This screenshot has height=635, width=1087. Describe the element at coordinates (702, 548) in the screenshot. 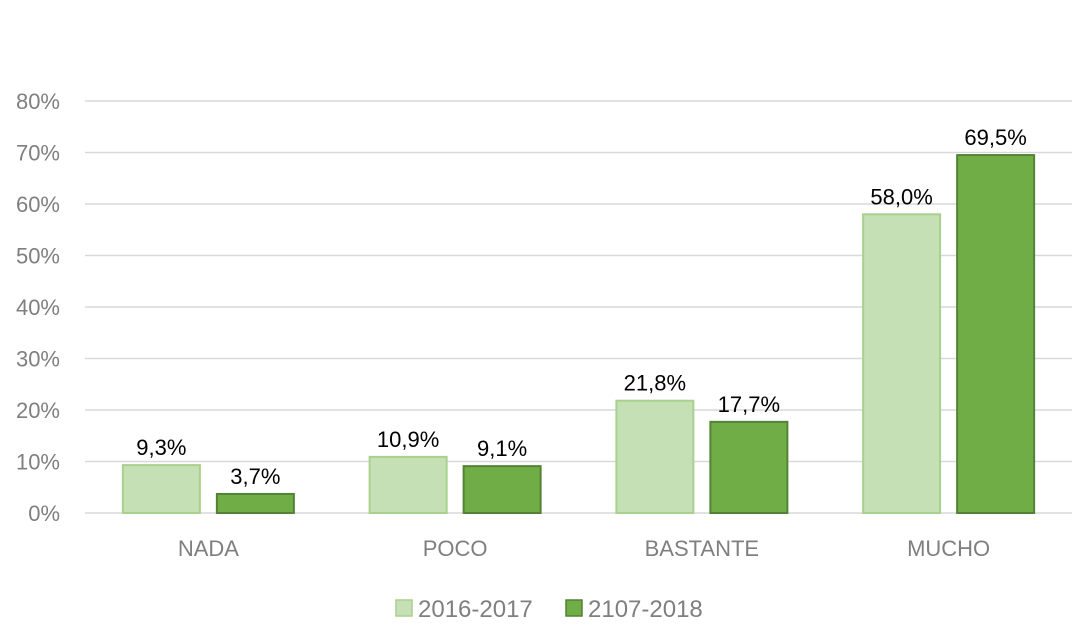

I see `x-tick-label: BASTANTE` at that location.